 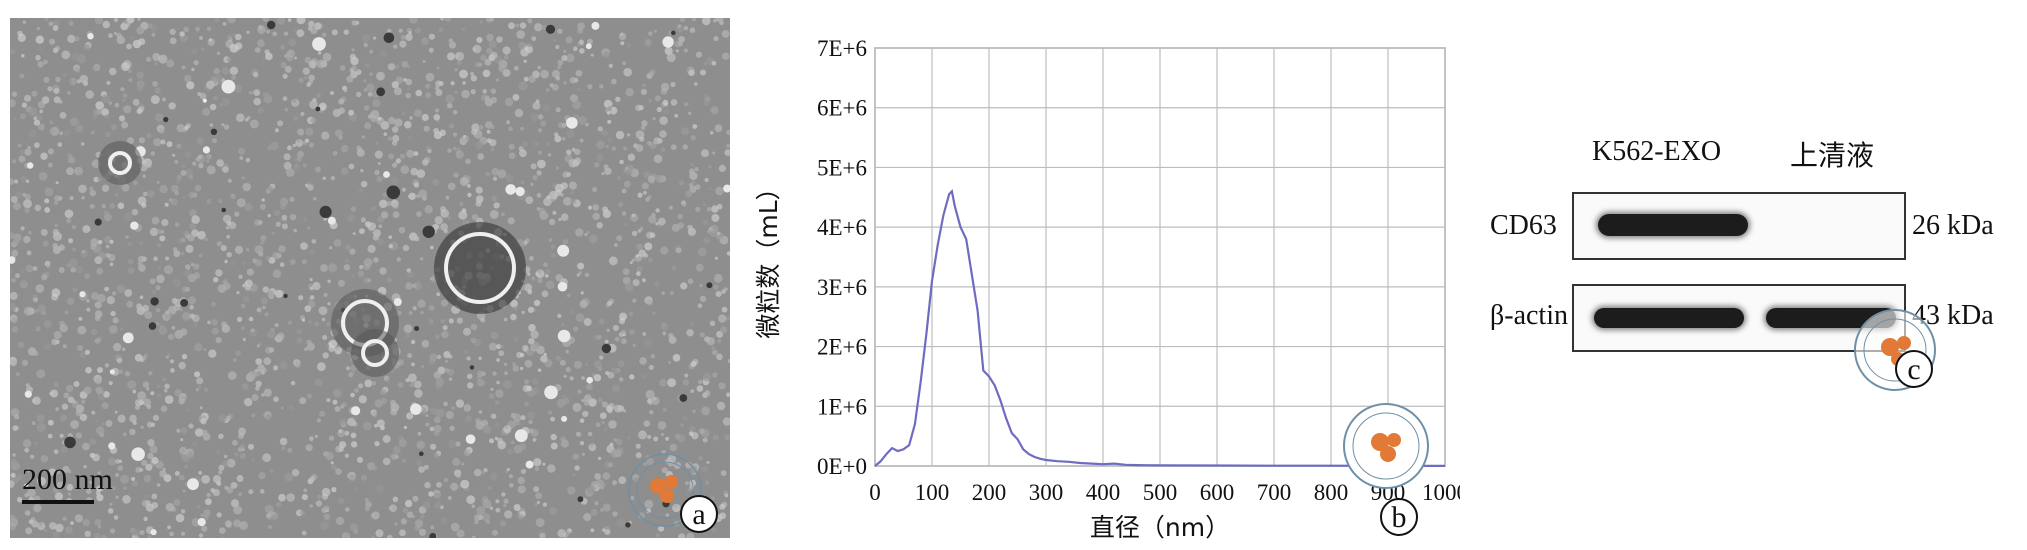 I want to click on band-beta-actin-k562-exo, so click(x=1669, y=318).